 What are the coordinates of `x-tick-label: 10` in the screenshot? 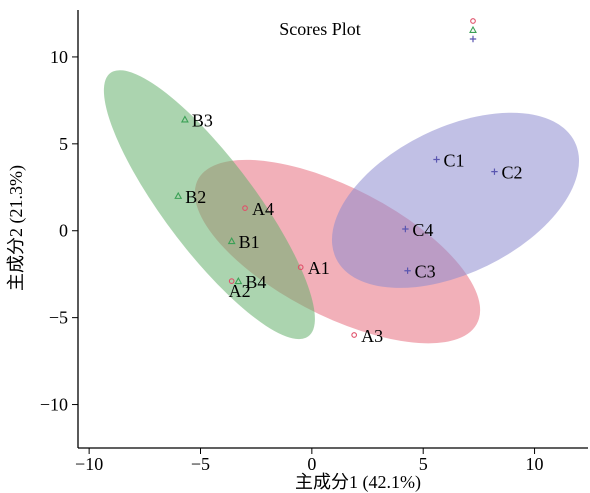 It's located at (535, 464).